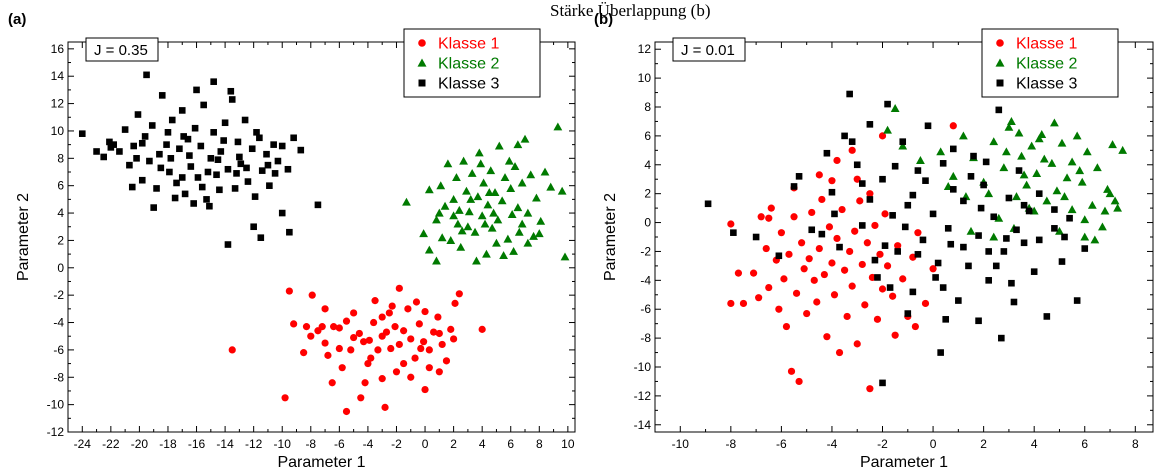 The height and width of the screenshot is (471, 1167). I want to click on x-tick-label: -18, so click(168, 444).